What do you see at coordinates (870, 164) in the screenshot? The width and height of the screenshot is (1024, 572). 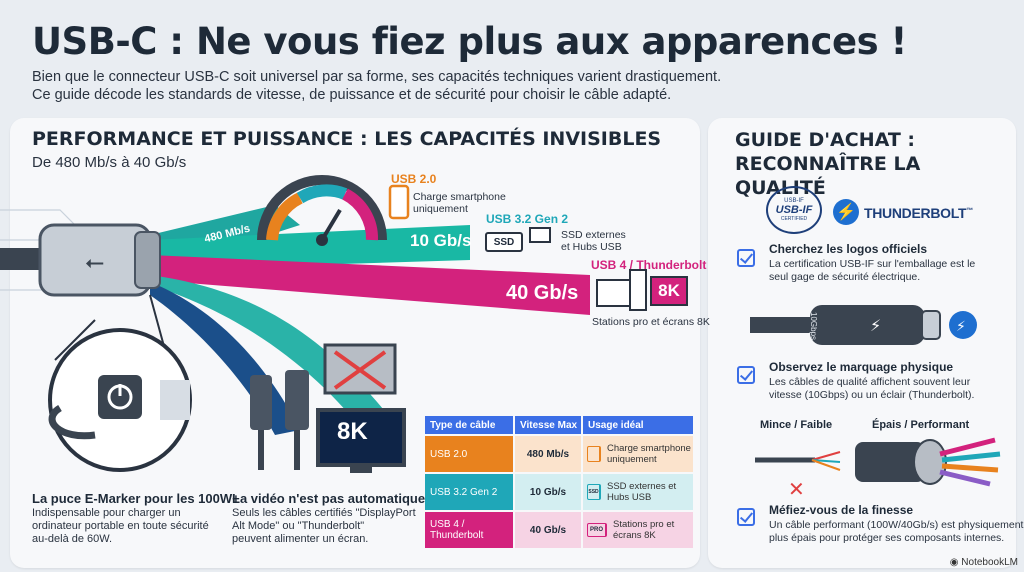 I see `guide-title: GUIDE D'ACHAT : RECONNAÎTRE LA QUALITÉ` at bounding box center [870, 164].